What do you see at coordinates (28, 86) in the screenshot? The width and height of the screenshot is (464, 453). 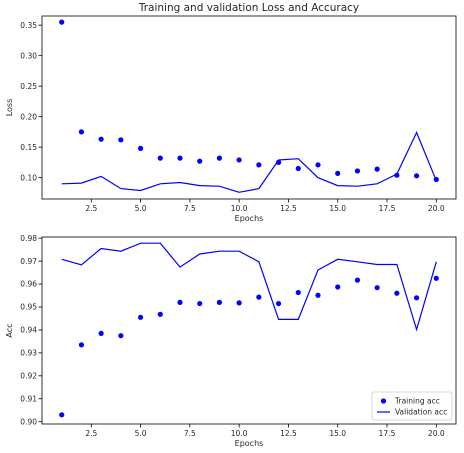 I see `y-tick-label: 0.25` at bounding box center [28, 86].